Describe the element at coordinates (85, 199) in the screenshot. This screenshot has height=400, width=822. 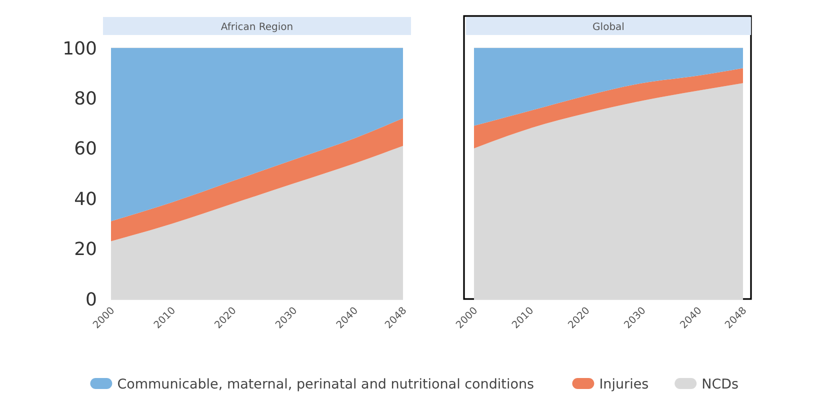
I see `y-tick-label: 40` at that location.